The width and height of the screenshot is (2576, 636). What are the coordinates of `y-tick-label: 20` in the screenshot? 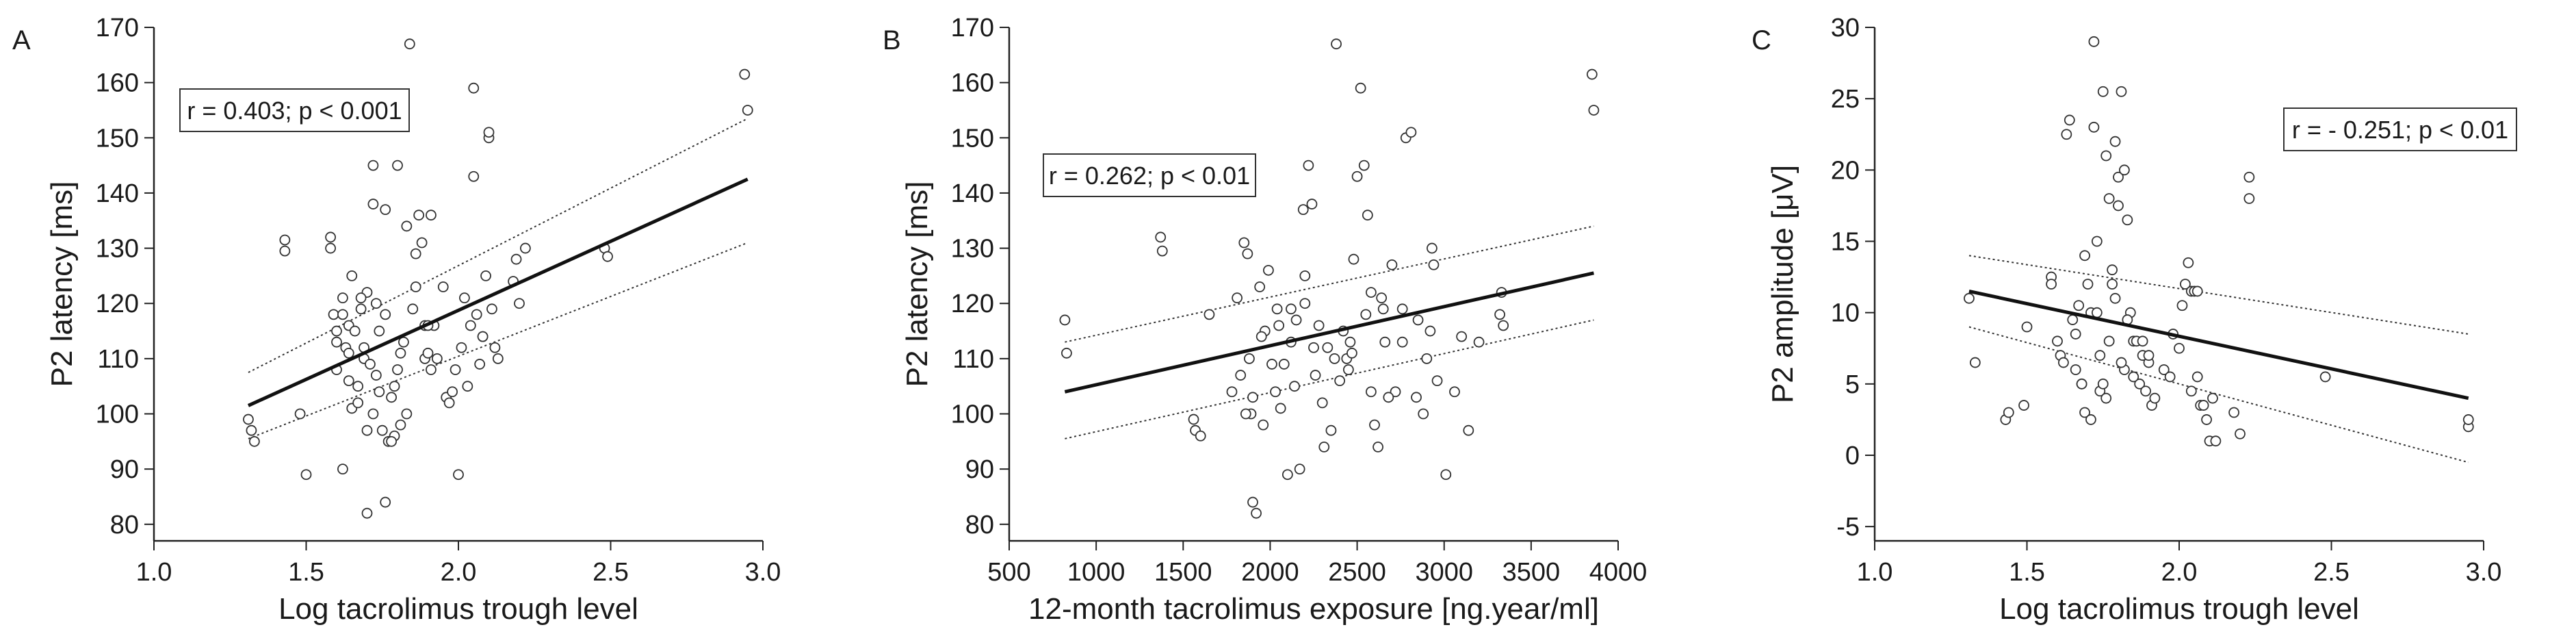 It's located at (1845, 171).